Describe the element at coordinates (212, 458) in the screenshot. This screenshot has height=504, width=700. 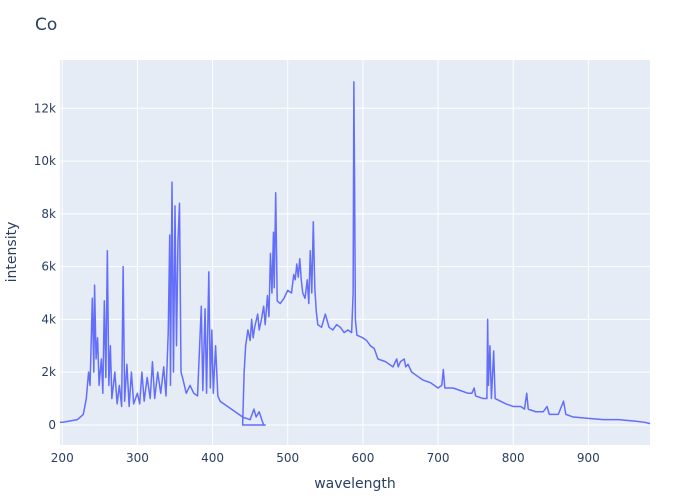
I see `x-tick-label: 400` at that location.